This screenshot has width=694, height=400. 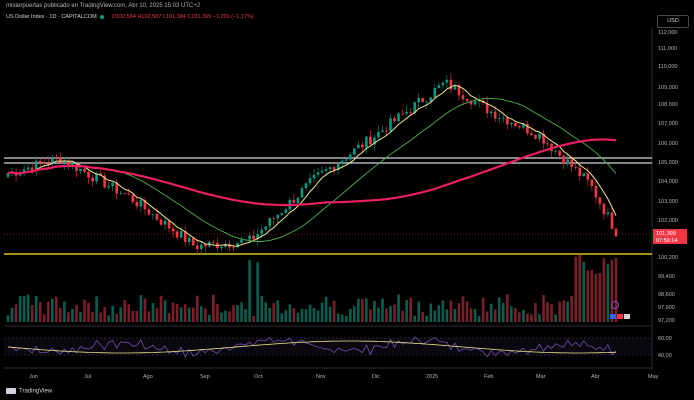 I want to click on logo-text: TradingView, so click(x=36, y=391).